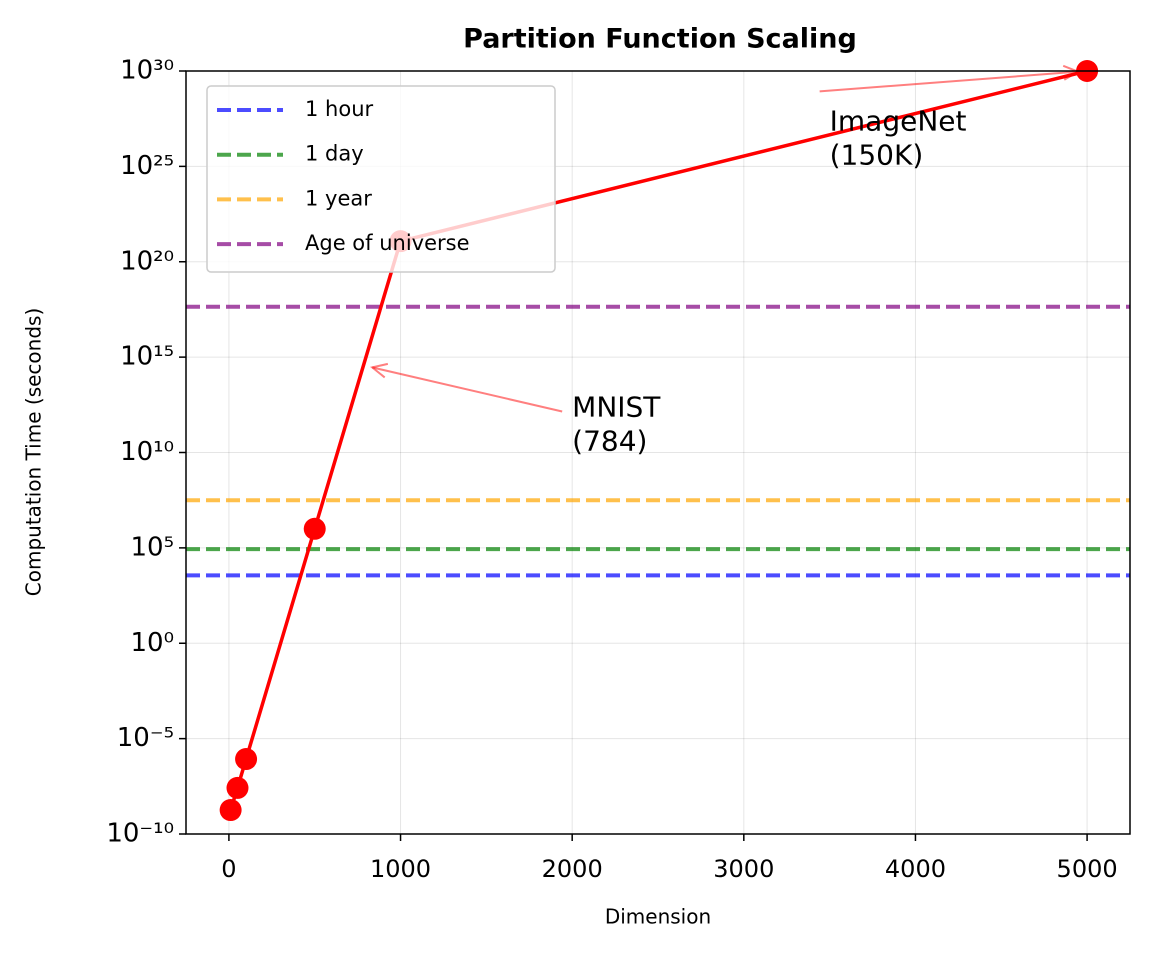 The height and width of the screenshot is (957, 1156). I want to click on y-tick-label: 10¹⁰, so click(147, 452).